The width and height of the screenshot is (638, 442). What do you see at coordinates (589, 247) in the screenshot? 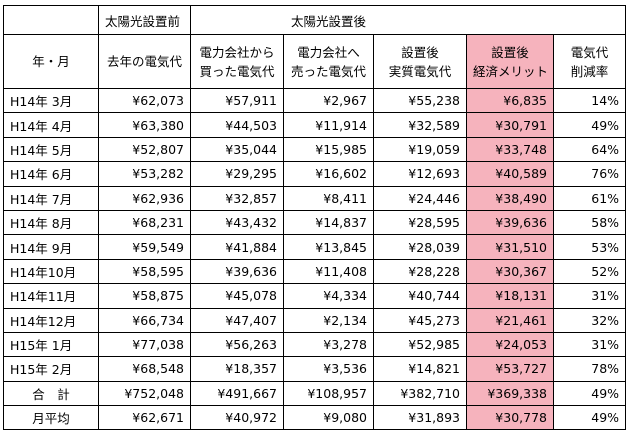
I see `cell: 53%` at bounding box center [589, 247].